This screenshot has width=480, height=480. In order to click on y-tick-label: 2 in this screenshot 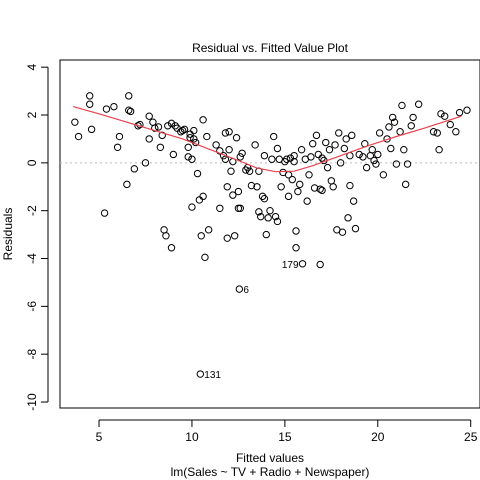, I will do `click(32, 114)`.